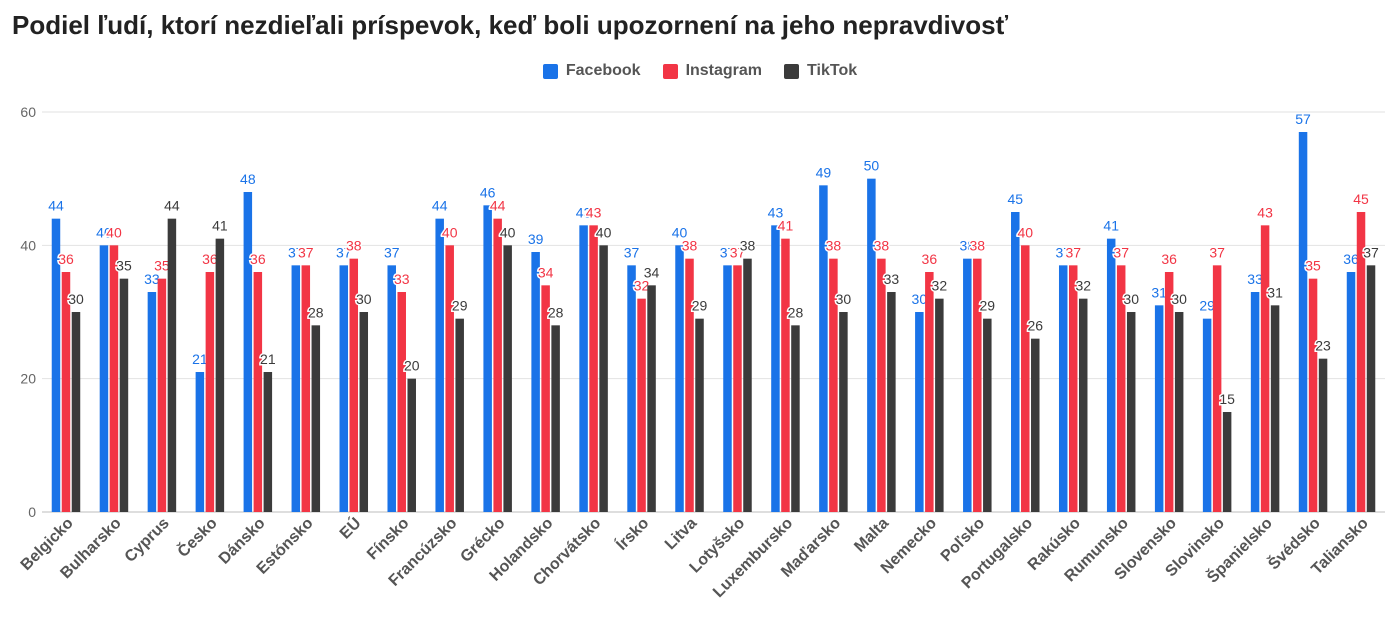  Describe the element at coordinates (536, 239) in the screenshot. I see `data-label-facebook: 39` at that location.